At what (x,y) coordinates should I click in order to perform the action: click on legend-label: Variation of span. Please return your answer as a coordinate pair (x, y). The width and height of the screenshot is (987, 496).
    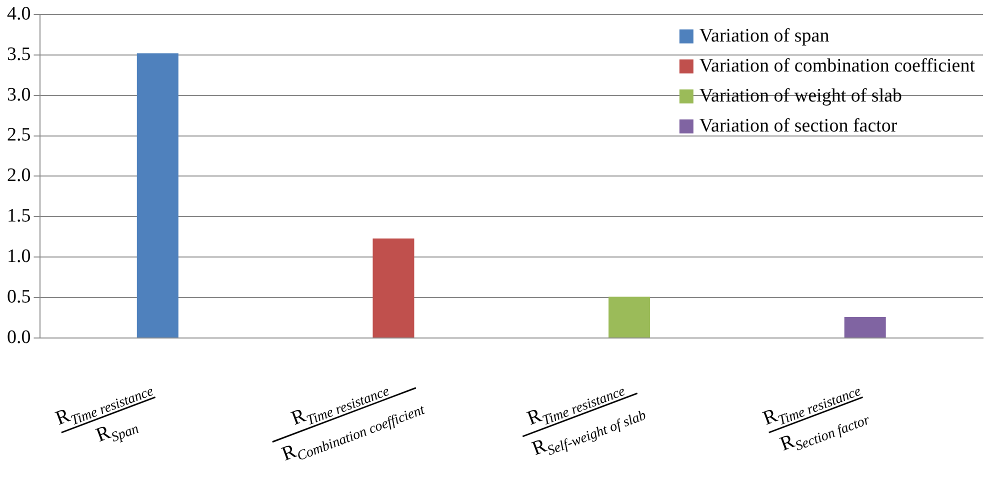
    Looking at the image, I should click on (764, 35).